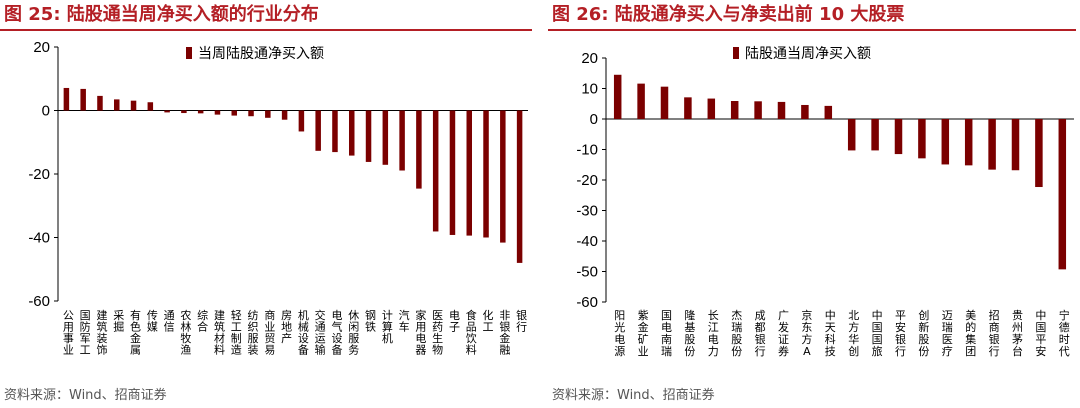  I want to click on x-tick-label: 传媒, so click(152, 321).